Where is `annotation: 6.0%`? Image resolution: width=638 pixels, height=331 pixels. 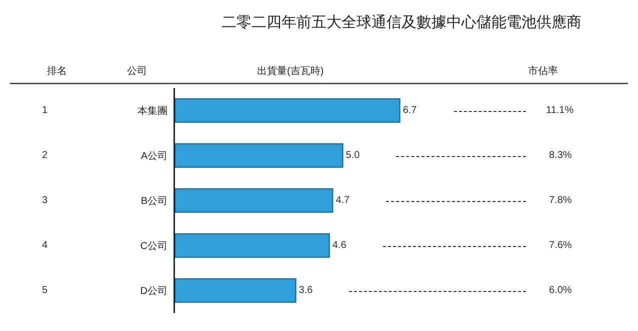 annotation: 6.0% is located at coordinates (560, 290).